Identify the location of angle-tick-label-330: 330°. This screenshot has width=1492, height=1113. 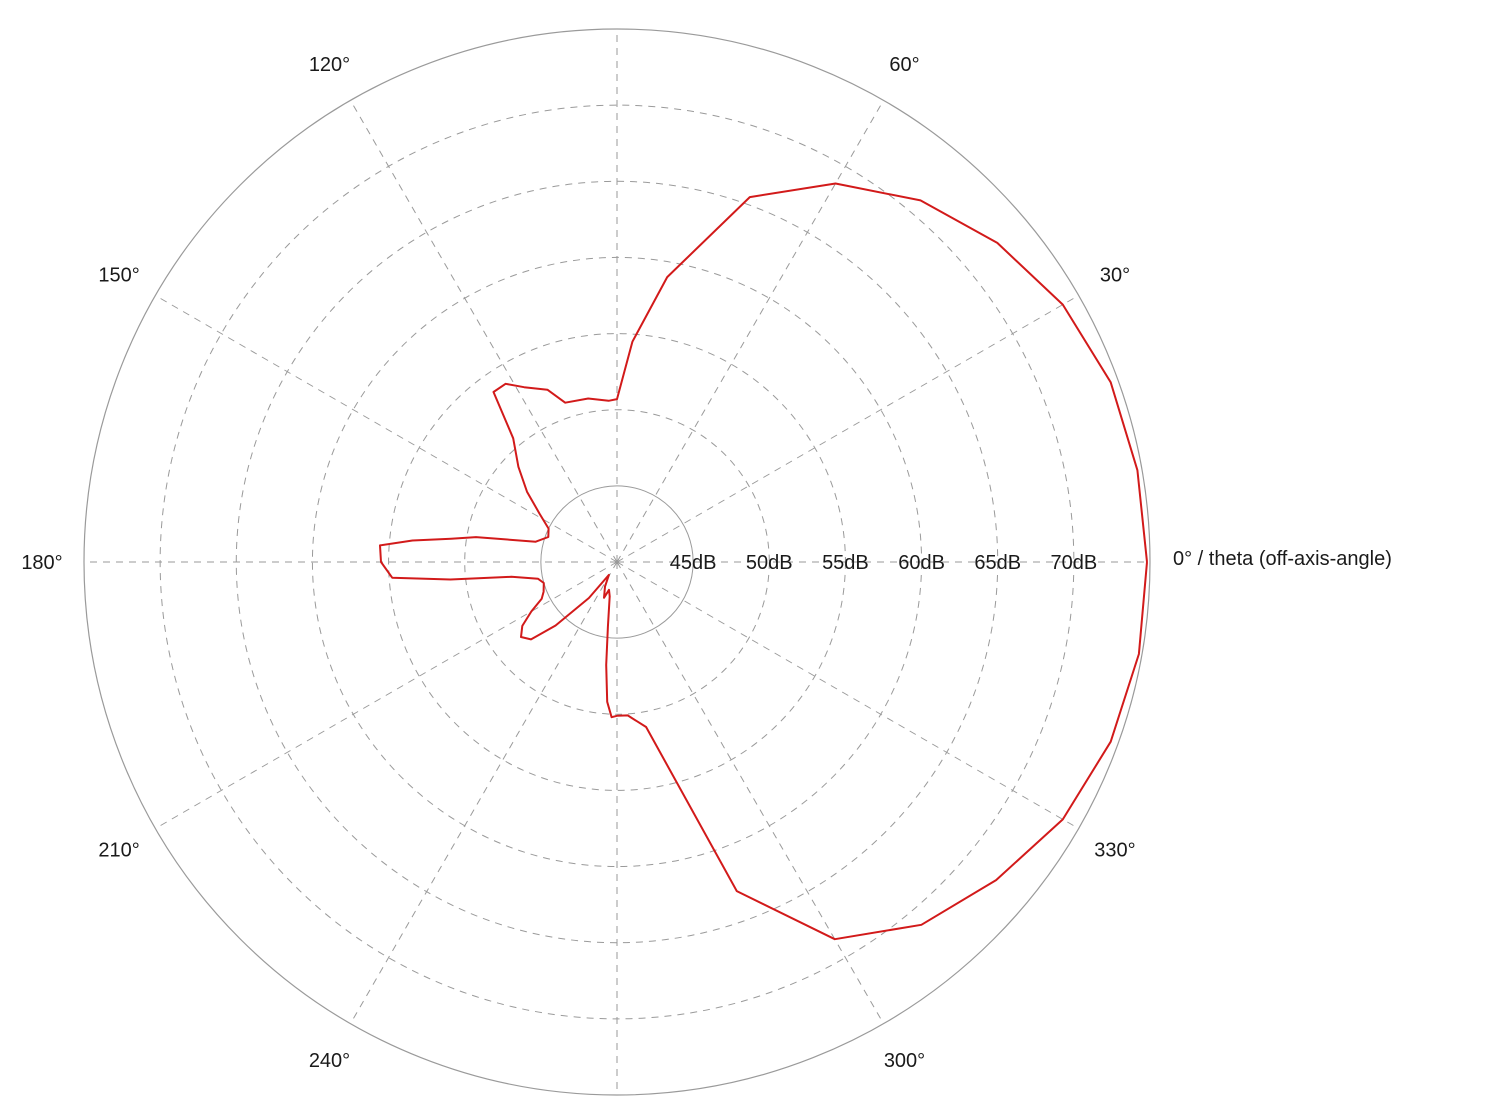
(1114, 851).